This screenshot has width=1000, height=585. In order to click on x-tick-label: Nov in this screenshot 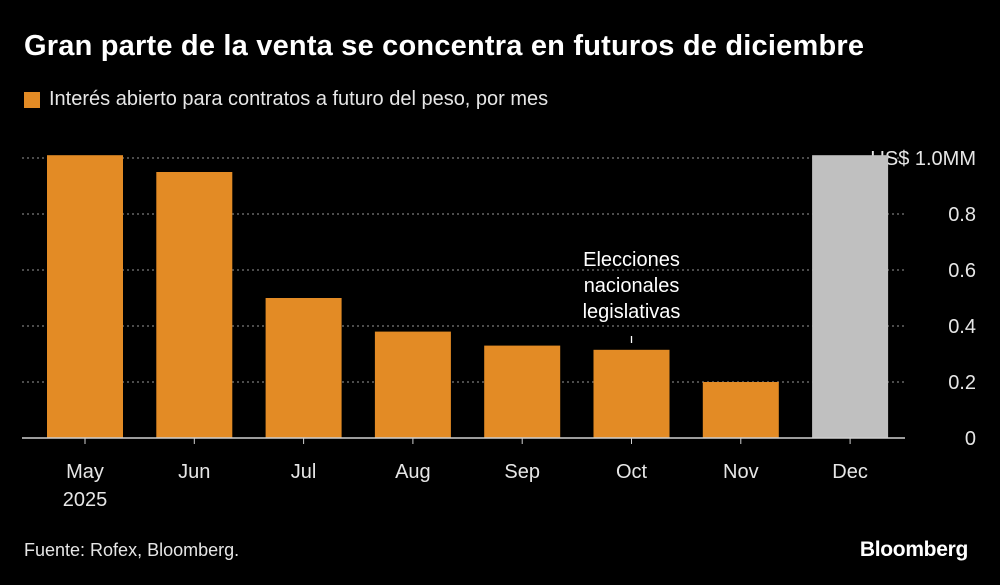, I will do `click(741, 472)`.